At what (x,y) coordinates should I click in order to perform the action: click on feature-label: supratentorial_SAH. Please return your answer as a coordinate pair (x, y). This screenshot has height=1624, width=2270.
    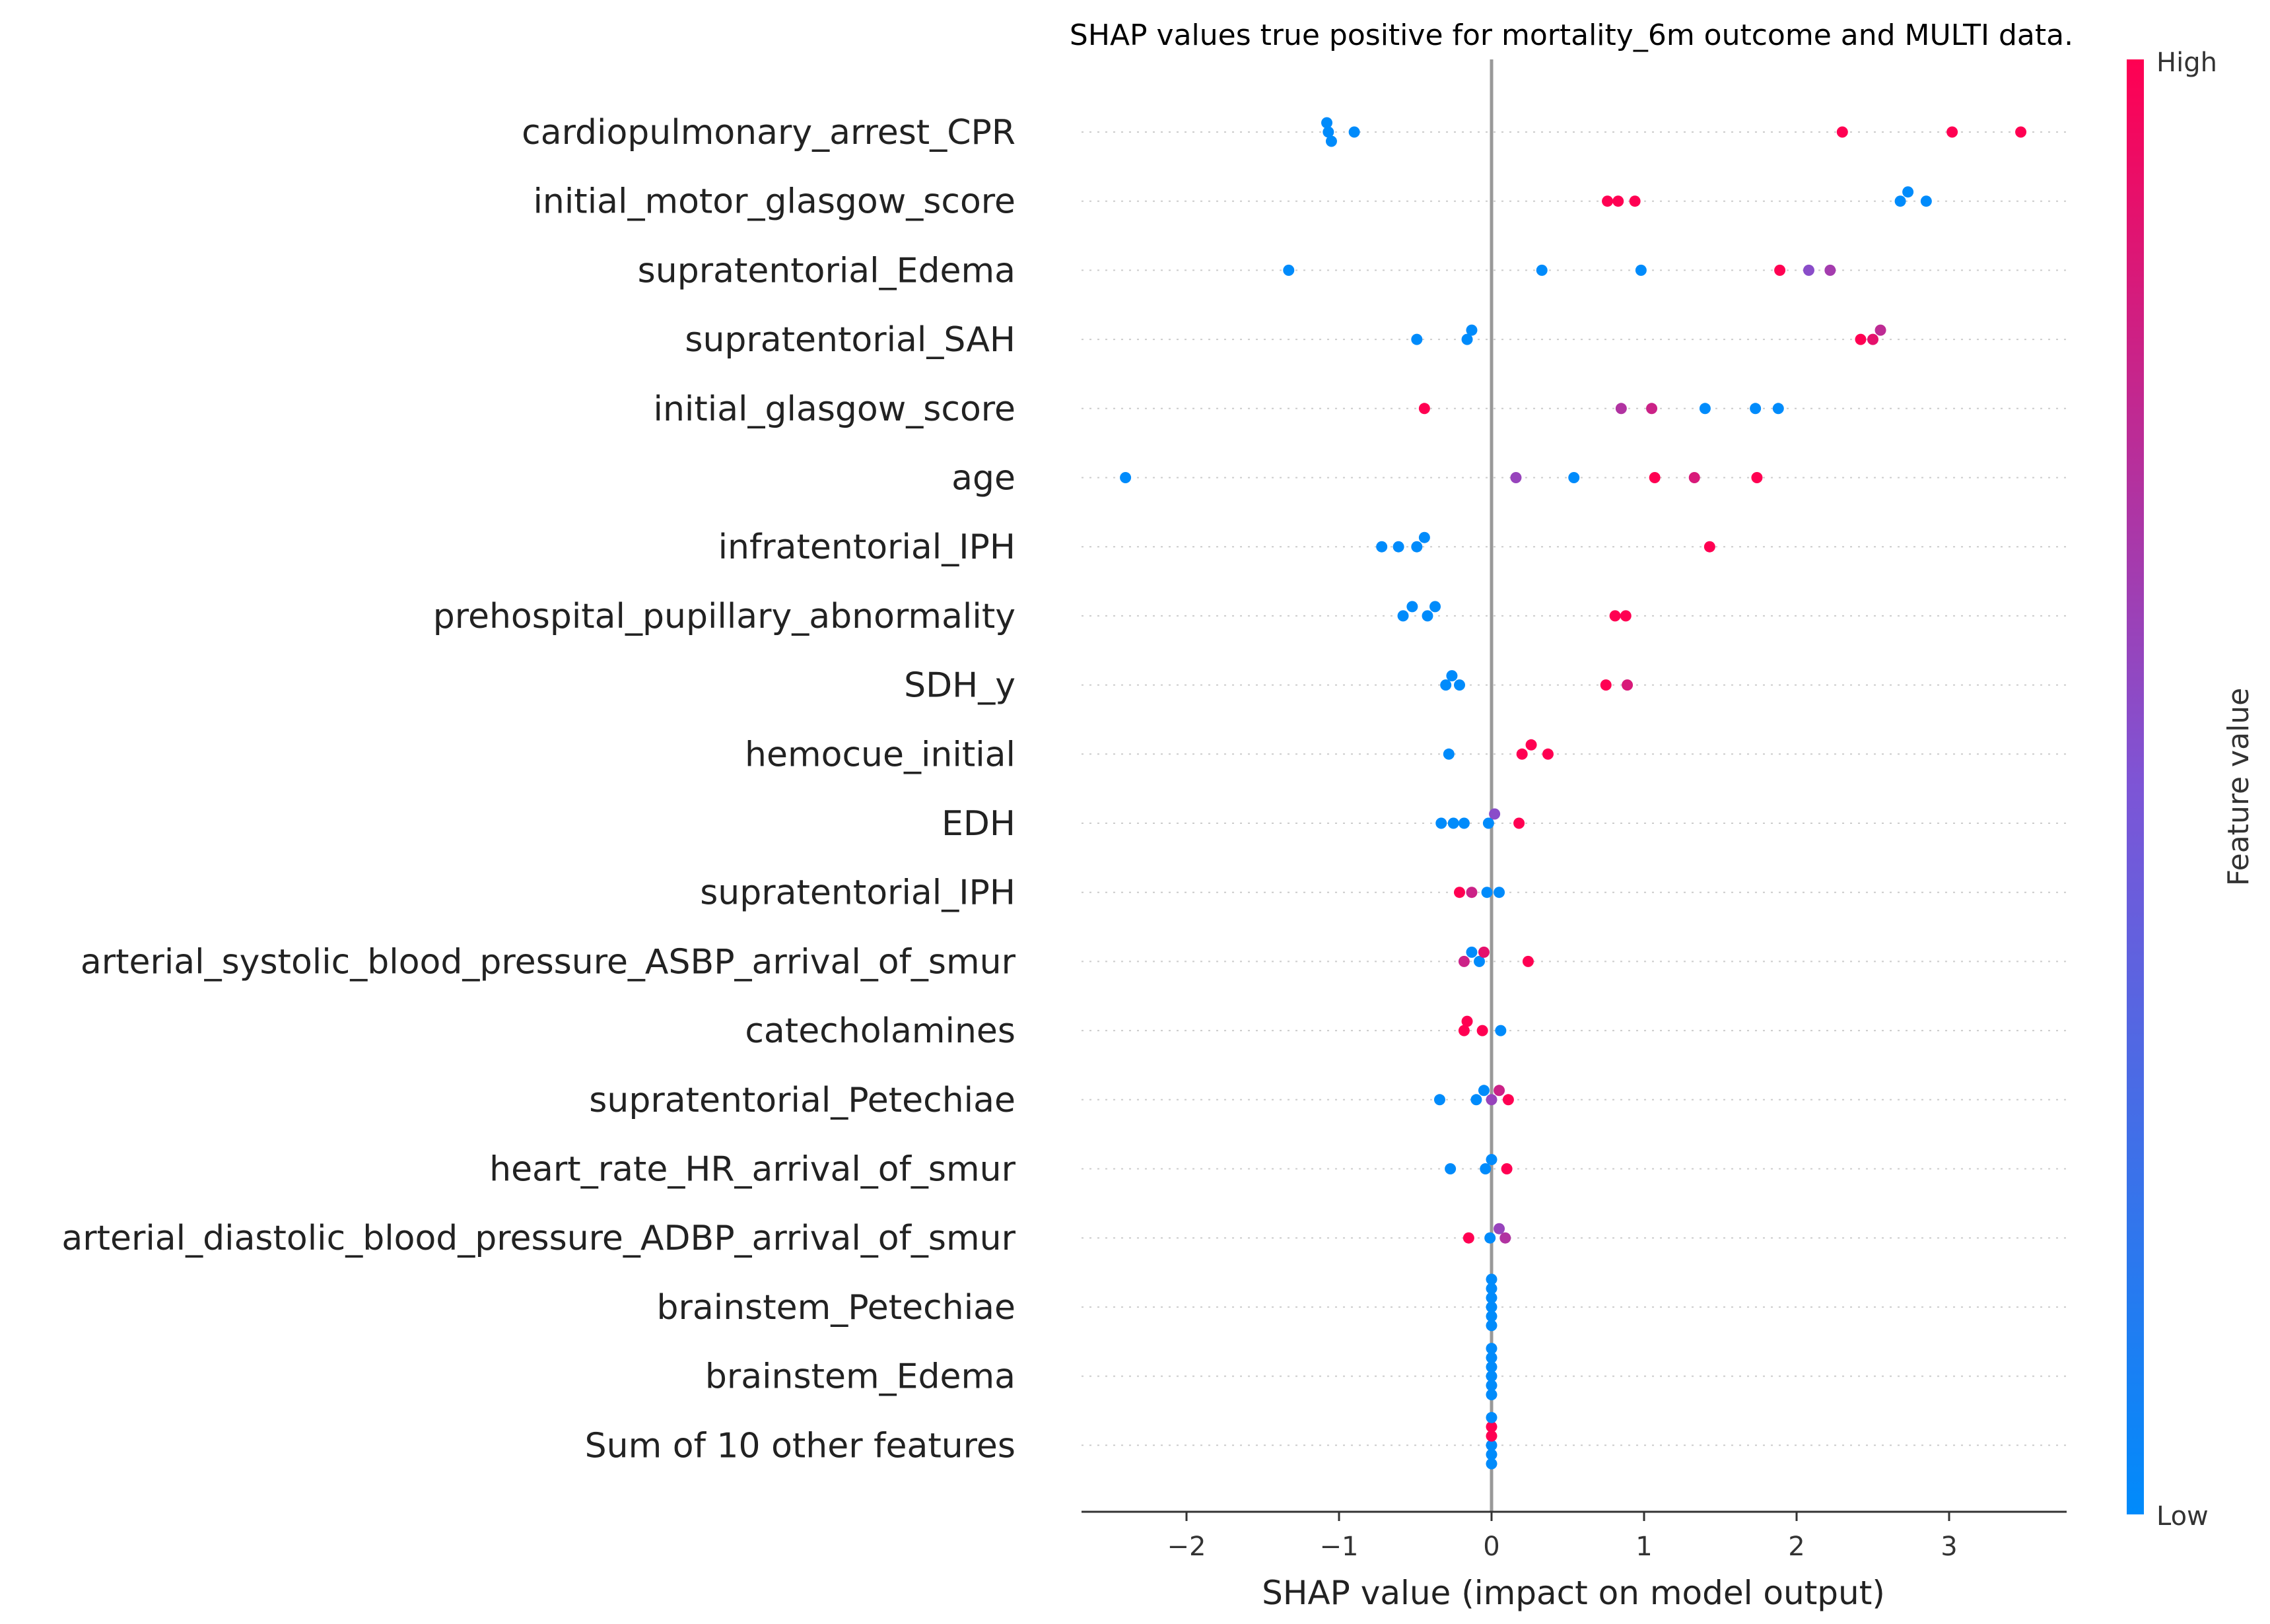
    Looking at the image, I should click on (850, 340).